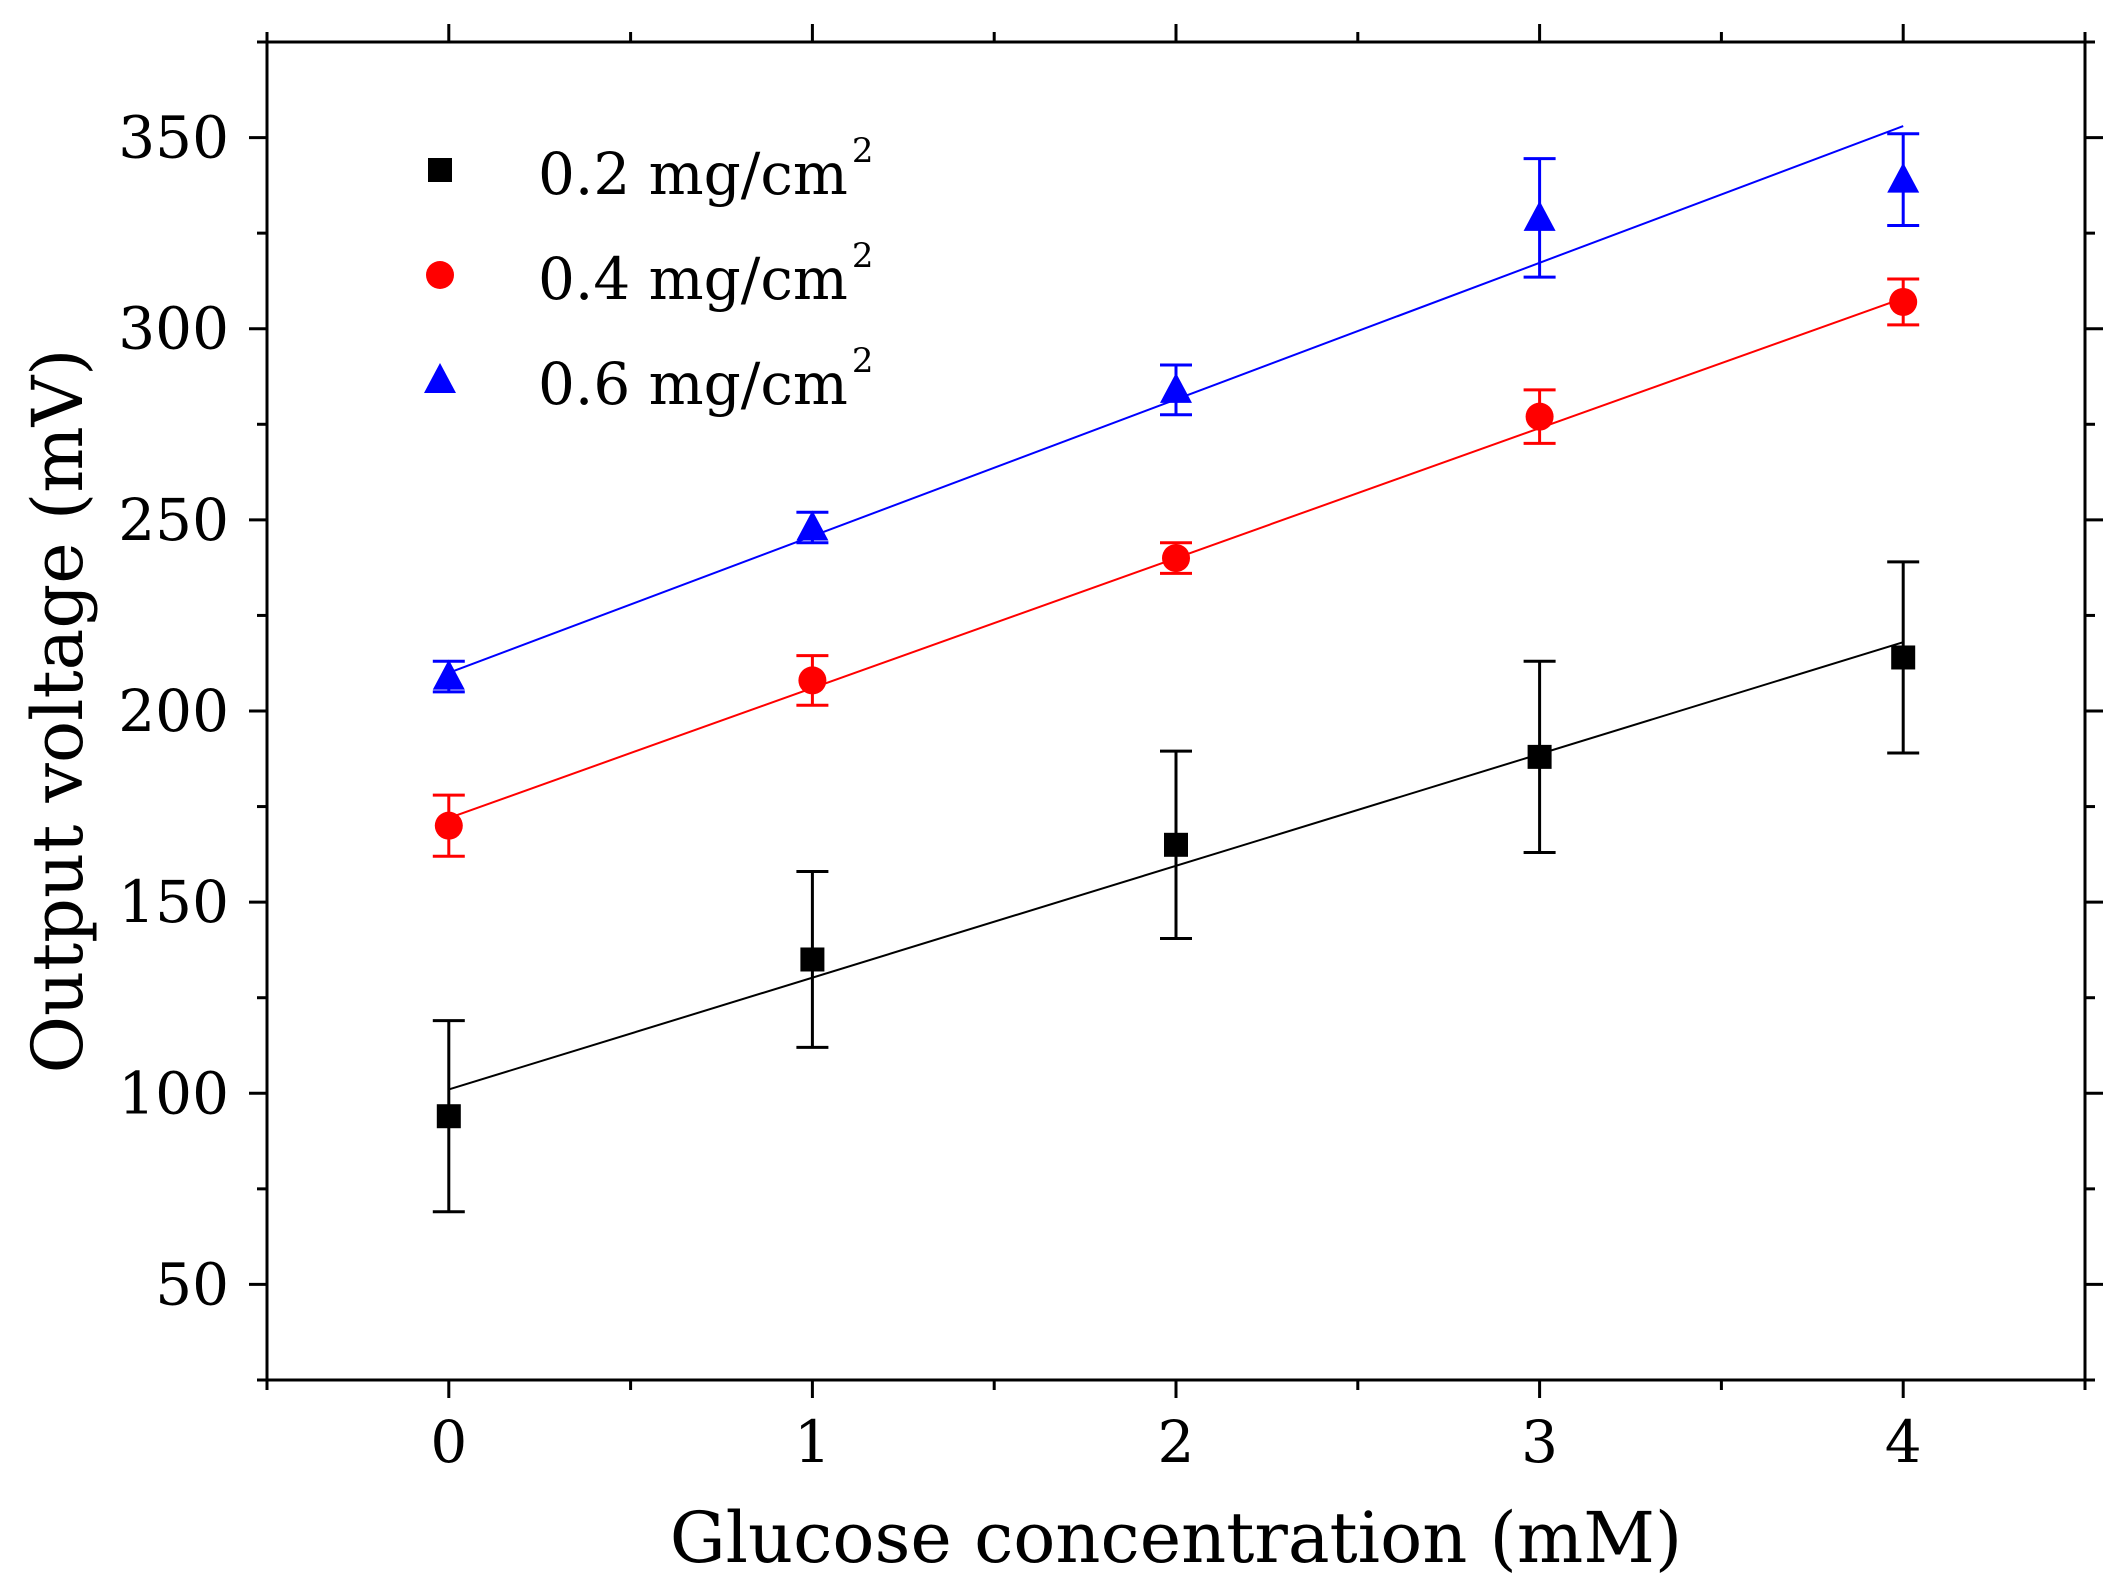 The height and width of the screenshot is (1593, 2117). What do you see at coordinates (448, 1442) in the screenshot?
I see `x-tick-label: 0` at bounding box center [448, 1442].